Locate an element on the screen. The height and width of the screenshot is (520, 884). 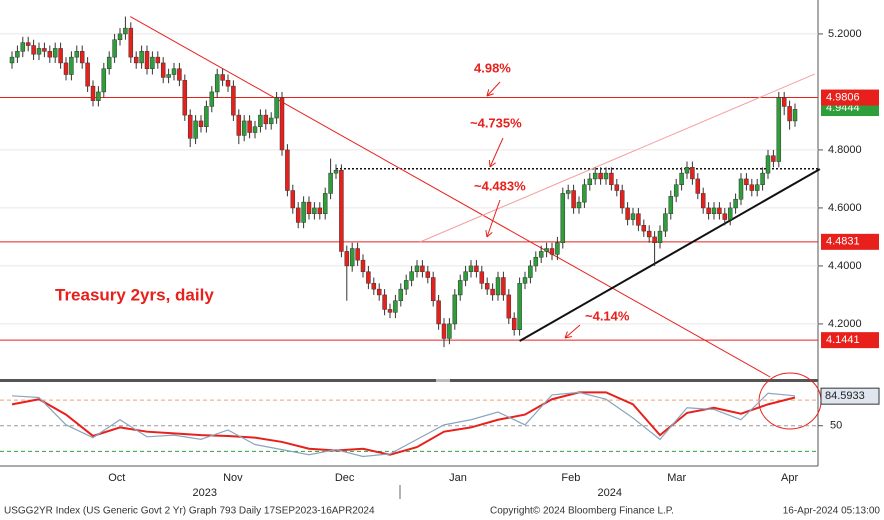
x-tick-label: Oct is located at coordinates (116, 478).